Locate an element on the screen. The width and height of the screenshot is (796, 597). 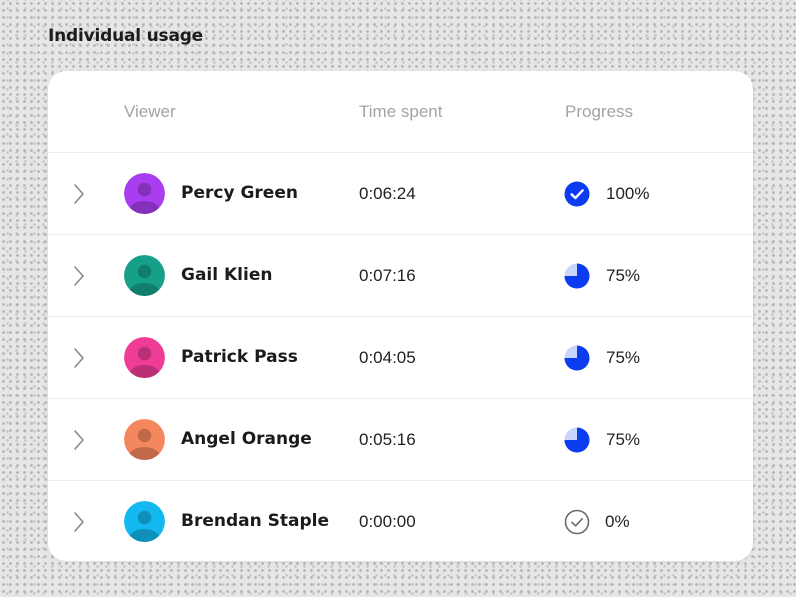
progress-percent: 0% is located at coordinates (617, 521).